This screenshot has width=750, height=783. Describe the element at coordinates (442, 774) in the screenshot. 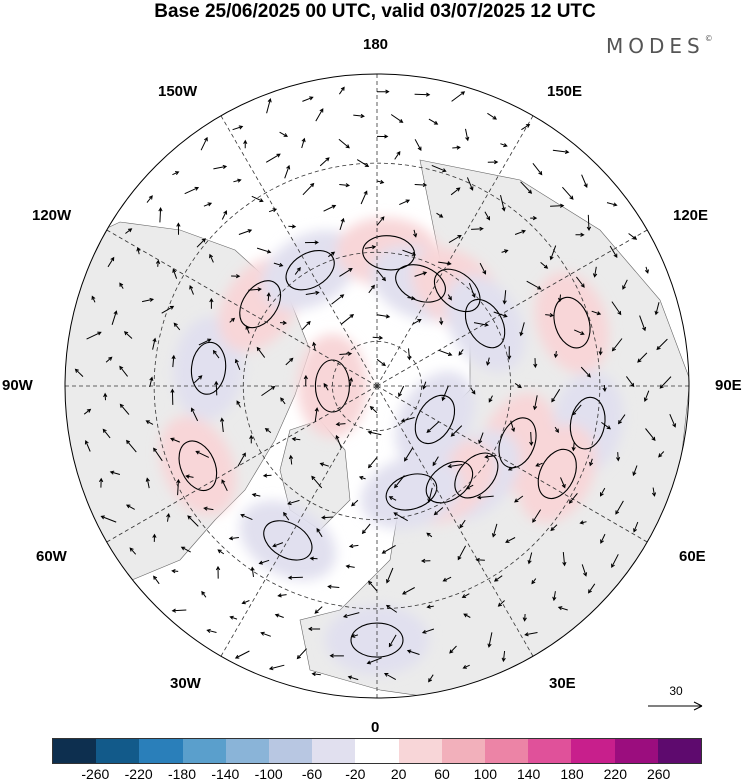

I see `colorbar-tick-label: 60` at that location.